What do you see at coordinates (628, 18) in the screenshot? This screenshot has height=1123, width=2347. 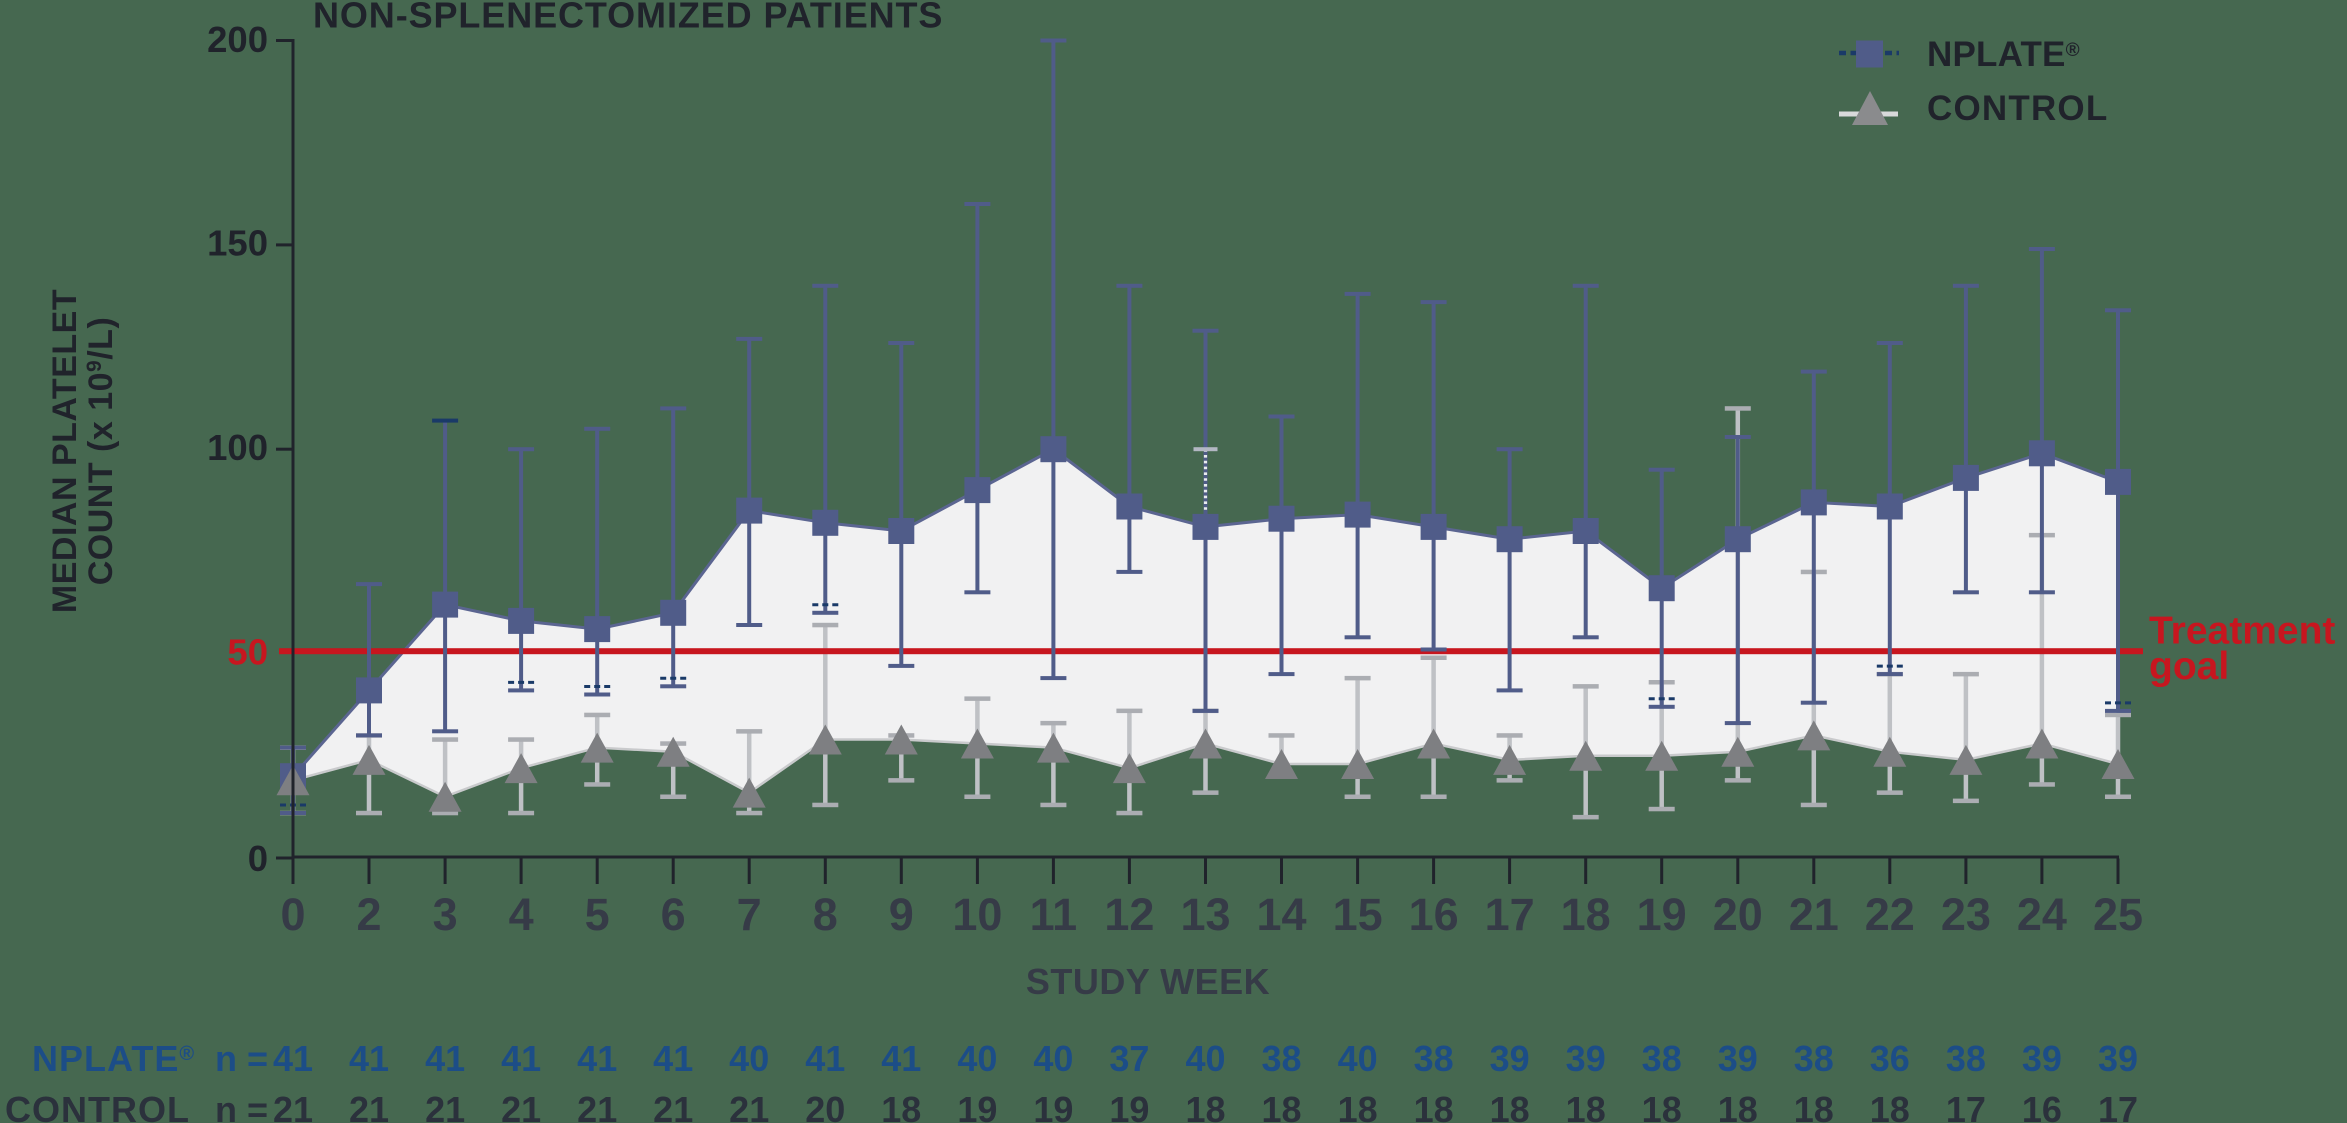 I see `svg-text: NON-SPLENECTOMIZED PATIENTS` at bounding box center [628, 18].